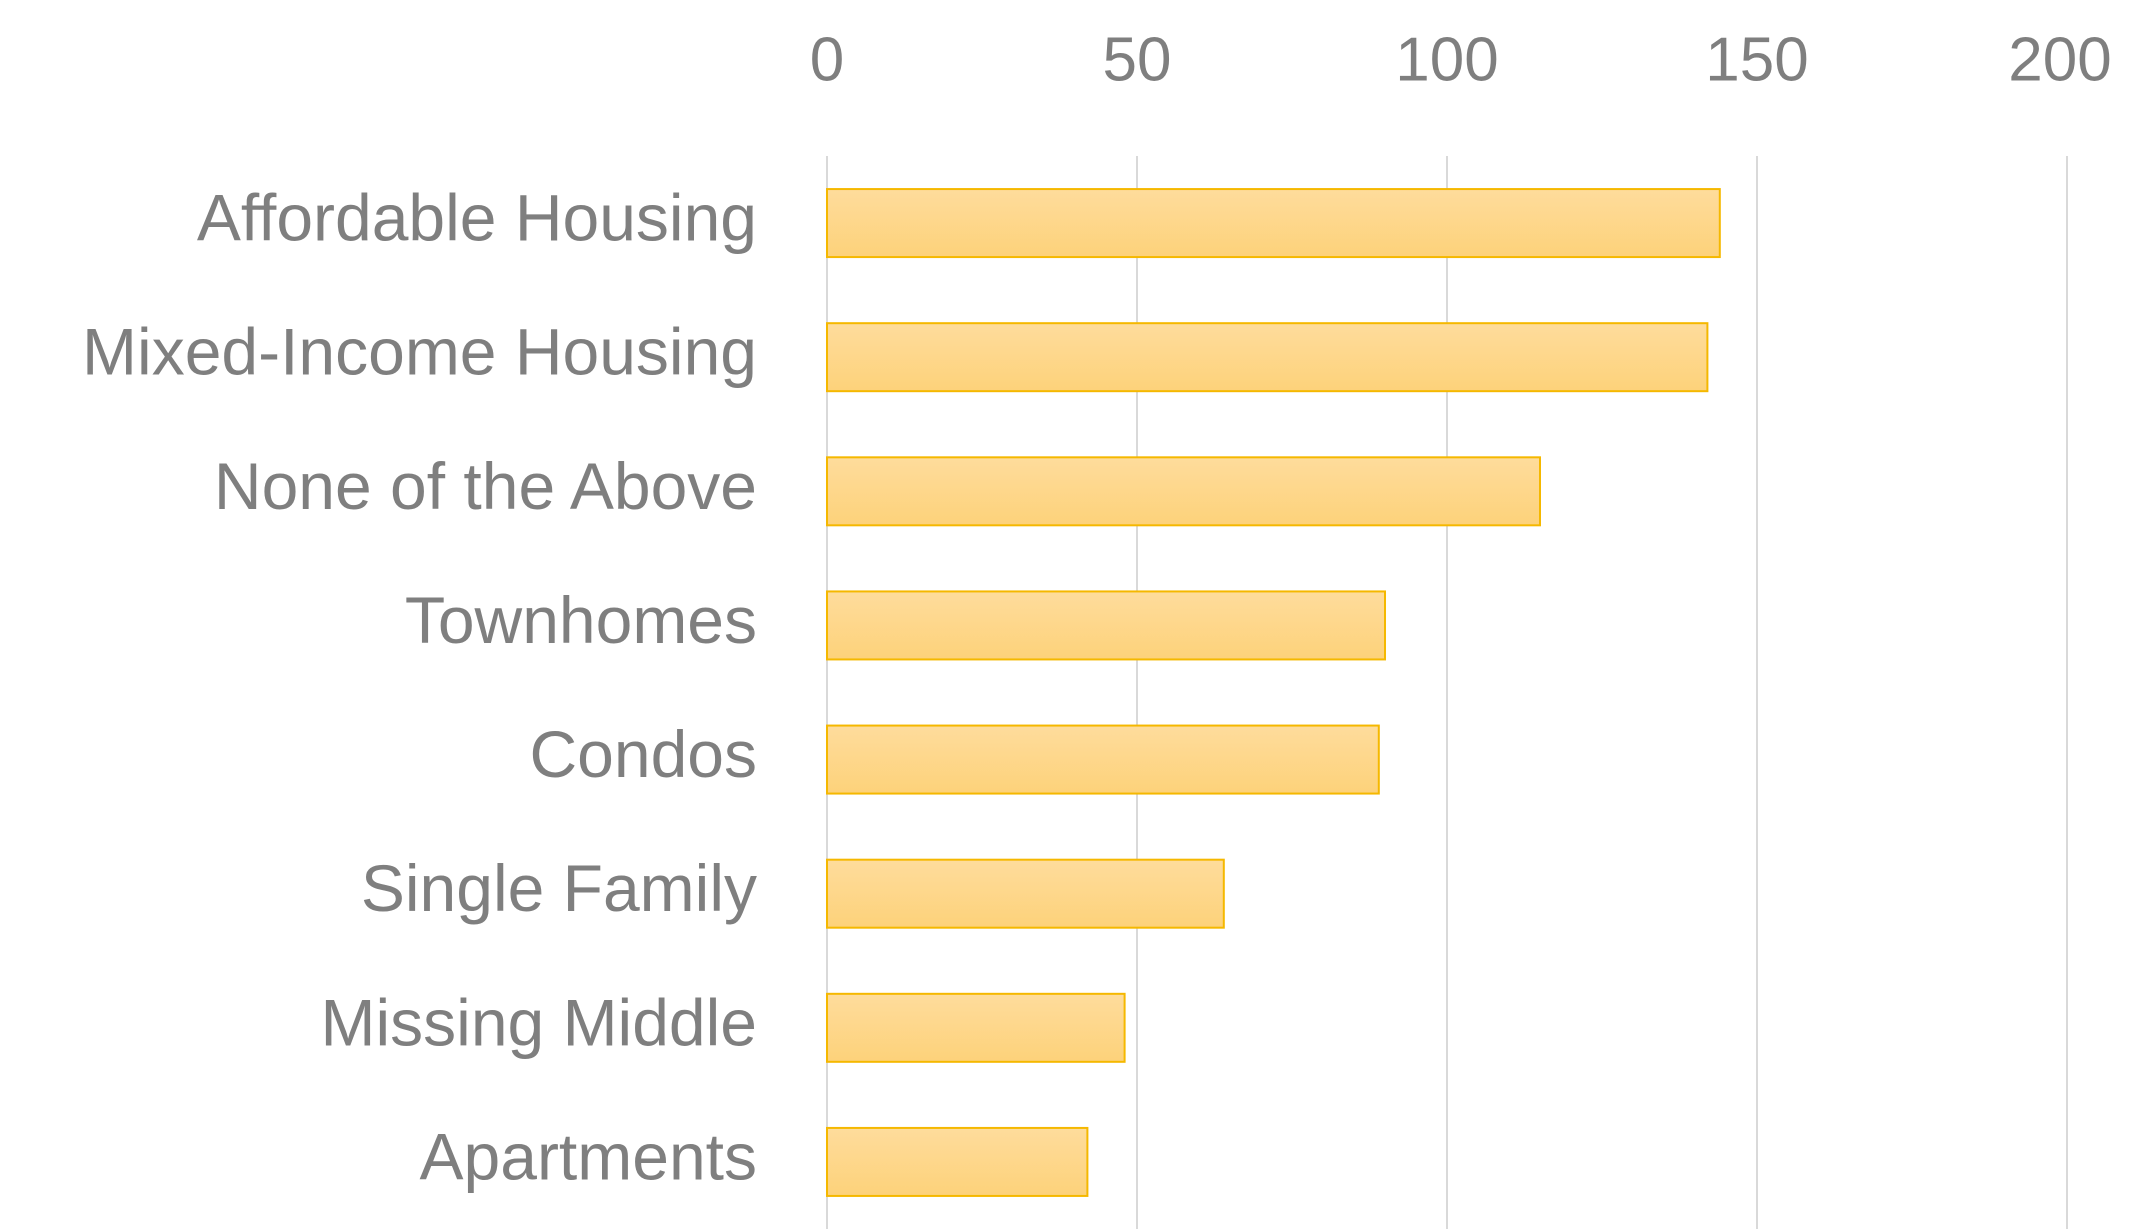 Image resolution: width=2130 pixels, height=1232 pixels. What do you see at coordinates (581, 620) in the screenshot?
I see `y-tick-label: Townhomes` at bounding box center [581, 620].